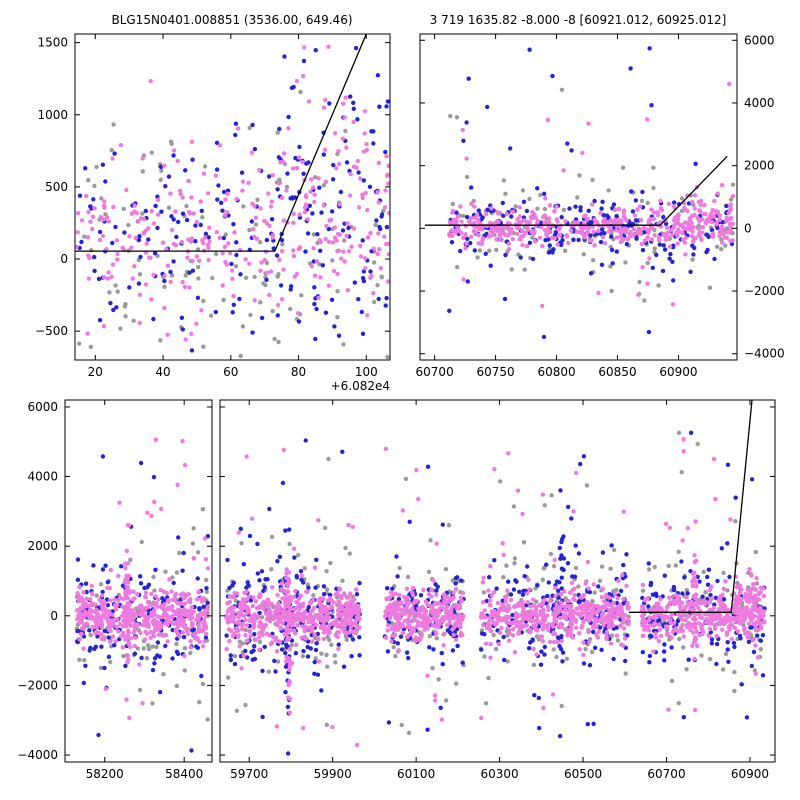  Describe the element at coordinates (230, 372) in the screenshot. I see `x-tick-label: 60` at that location.